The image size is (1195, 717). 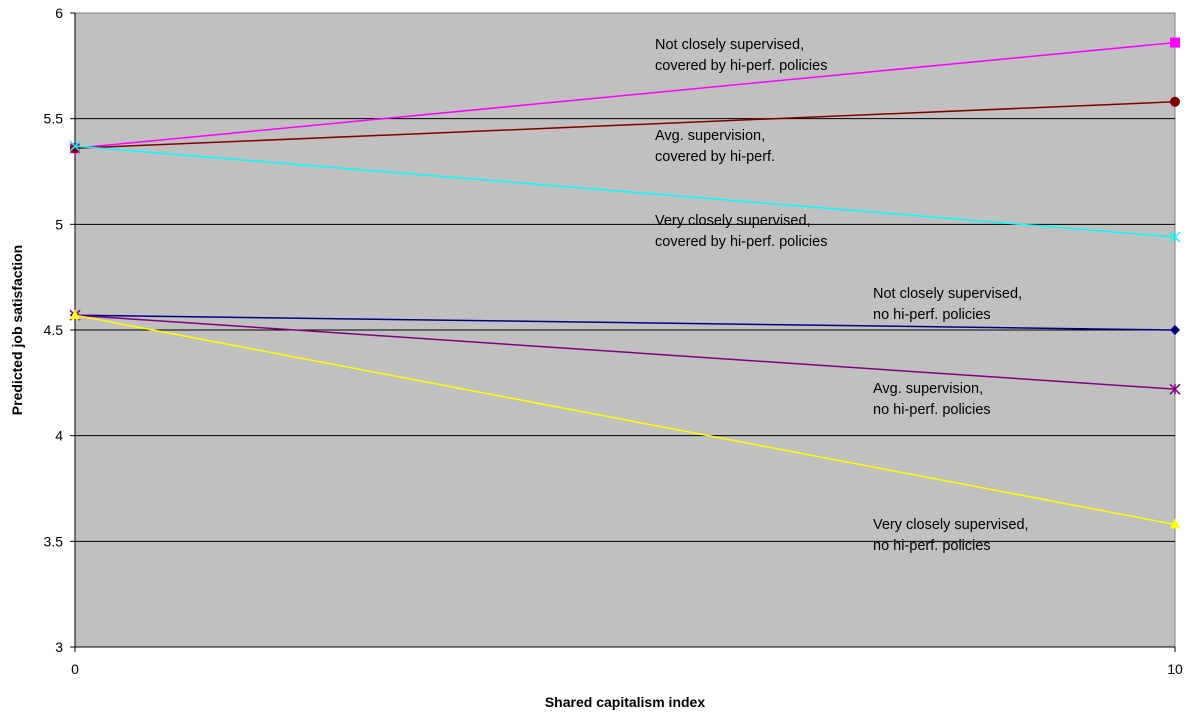 I want to click on annotation-line: covered by hi-perf., so click(x=715, y=157).